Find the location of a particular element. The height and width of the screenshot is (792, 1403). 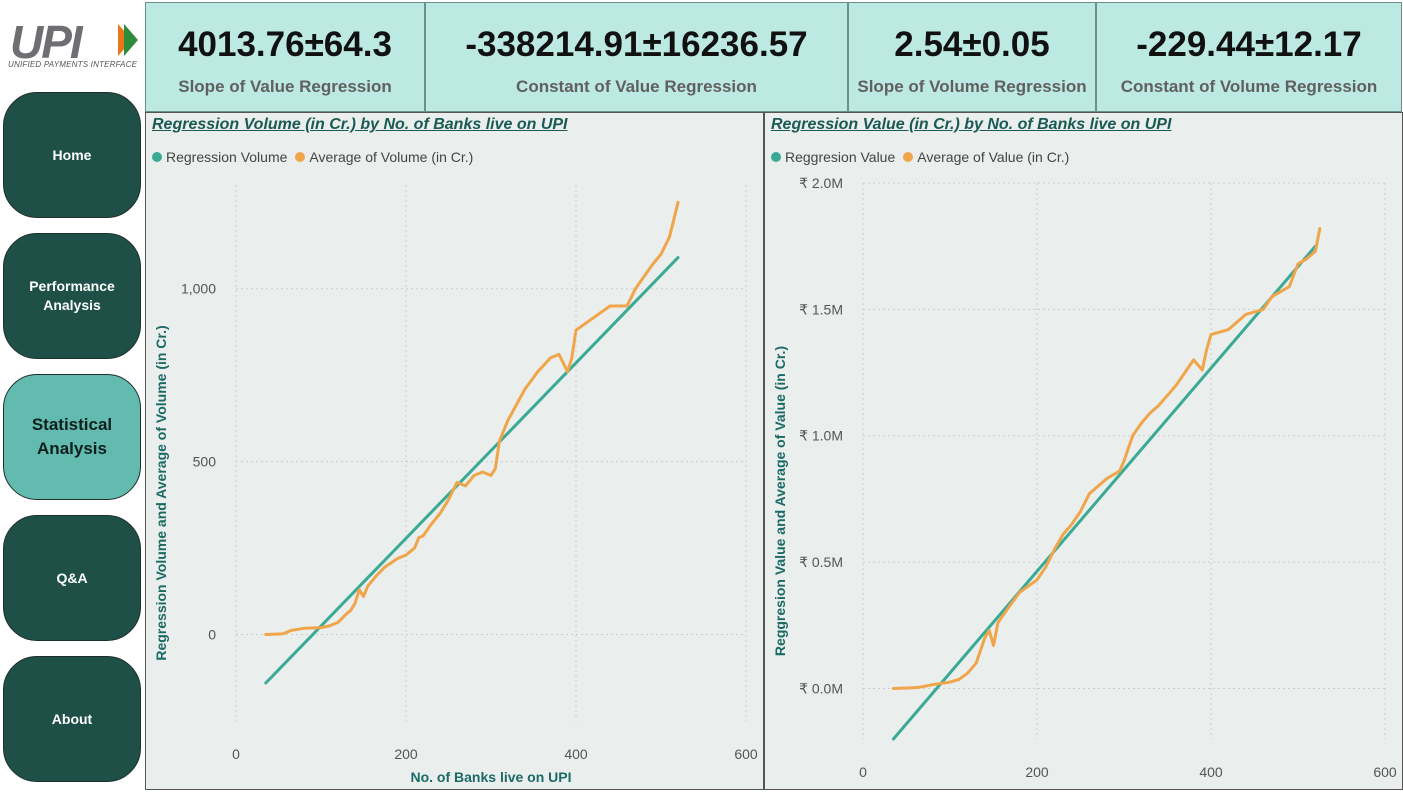

kpi-card-value-slope: 4013.76±64.3 Slope of Value Regression is located at coordinates (285, 57).